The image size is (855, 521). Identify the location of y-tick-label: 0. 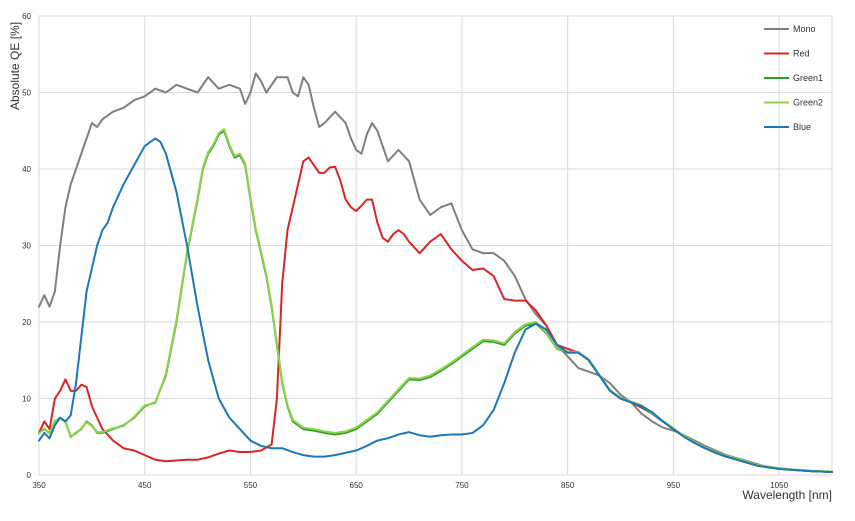
(29, 475).